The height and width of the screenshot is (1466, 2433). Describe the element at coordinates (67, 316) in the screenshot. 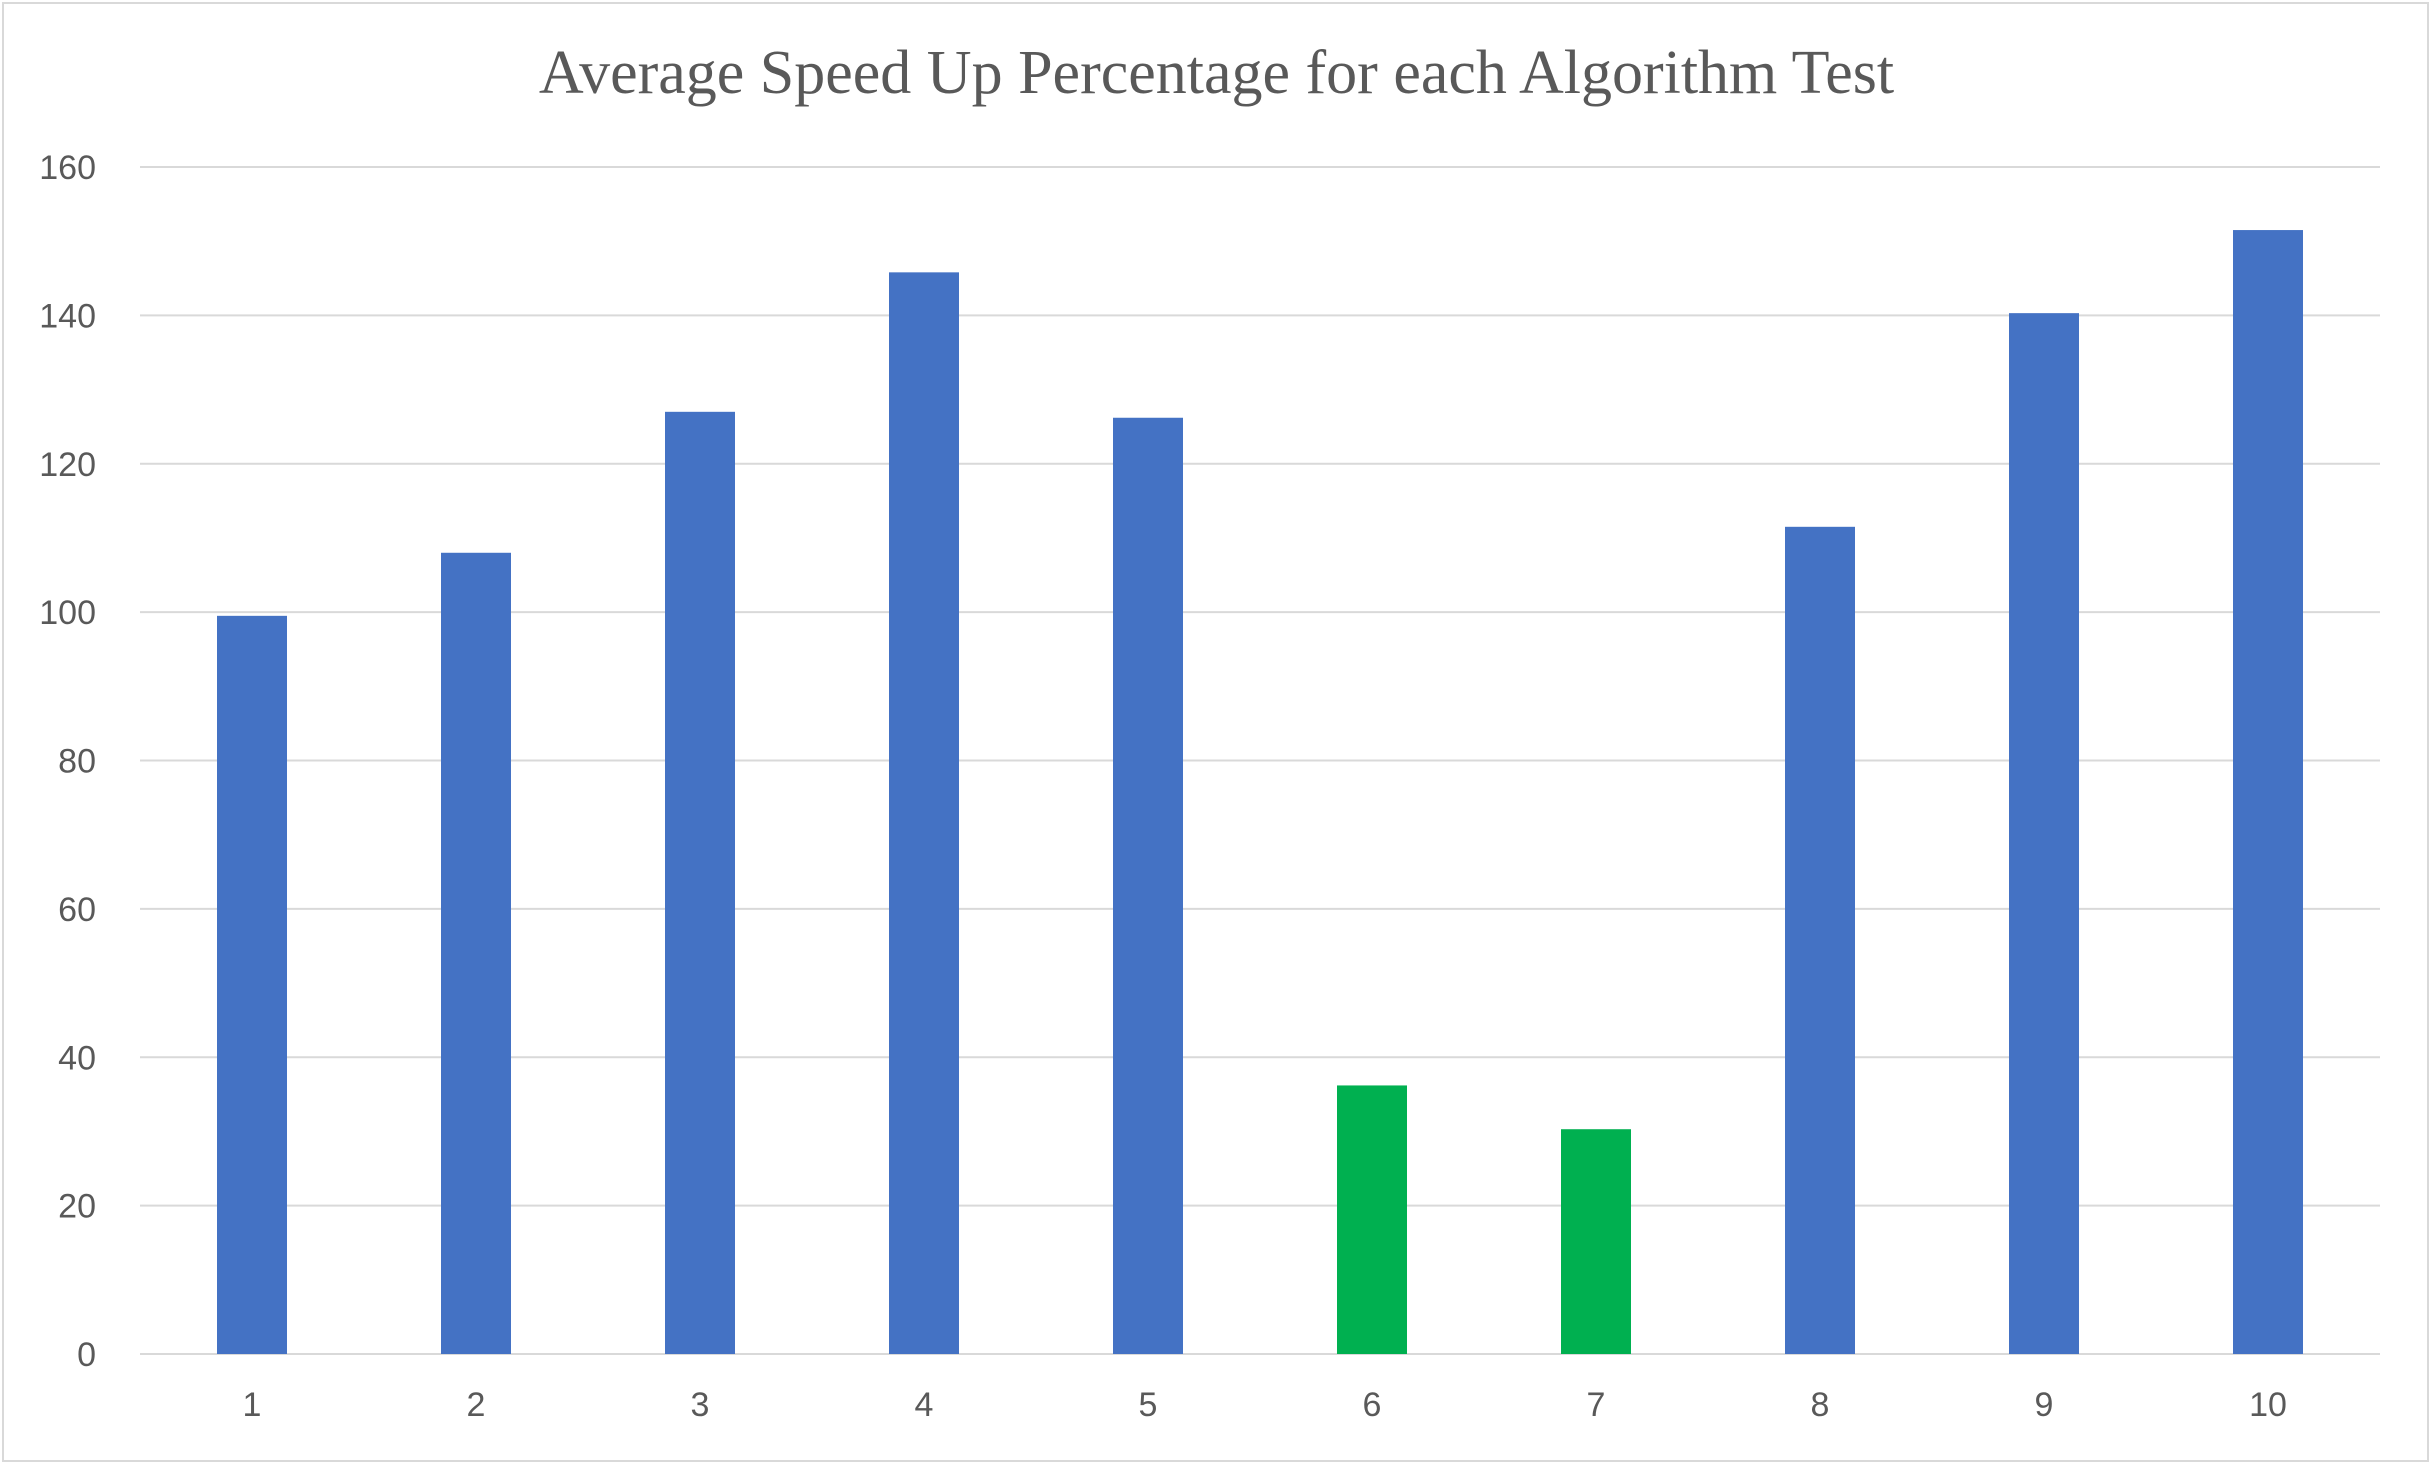

I see `y-tick-label: 140` at that location.